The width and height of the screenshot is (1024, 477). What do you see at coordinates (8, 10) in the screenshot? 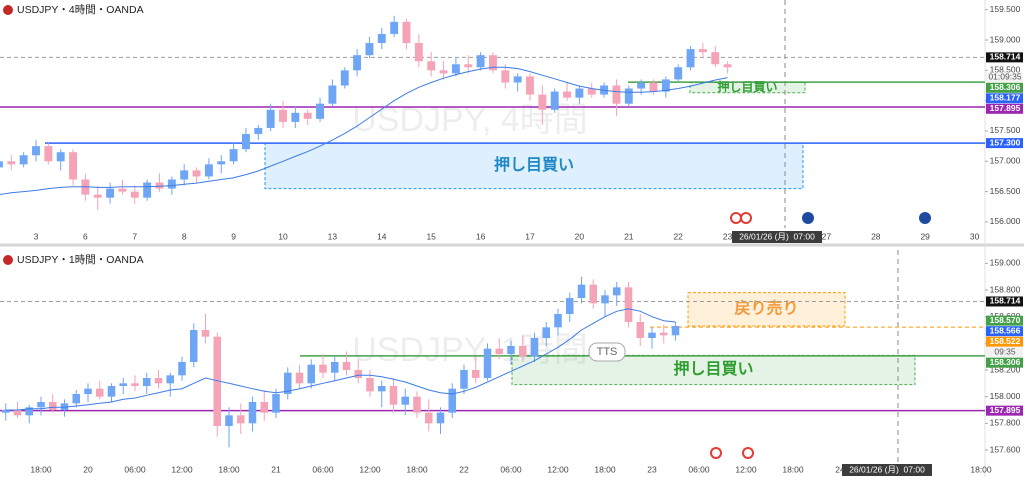
I see `symbol-icon` at bounding box center [8, 10].